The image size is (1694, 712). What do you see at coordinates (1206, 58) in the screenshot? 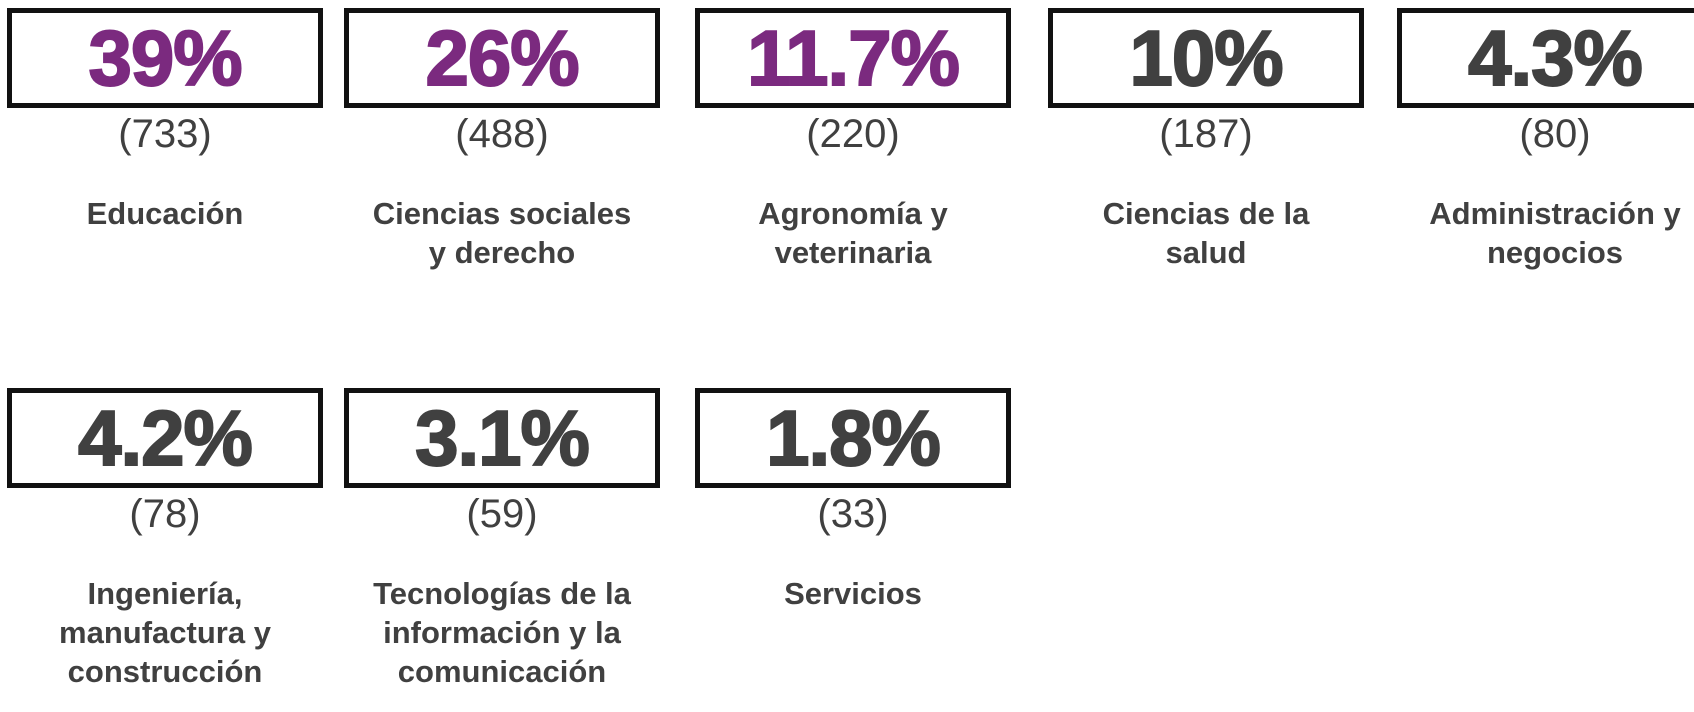
I see `percent: 10%` at bounding box center [1206, 58].